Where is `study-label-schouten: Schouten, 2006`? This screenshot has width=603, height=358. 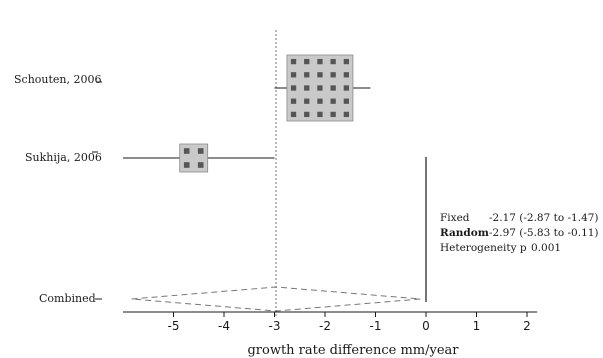 study-label-schouten: Schouten, 2006 is located at coordinates (58, 79).